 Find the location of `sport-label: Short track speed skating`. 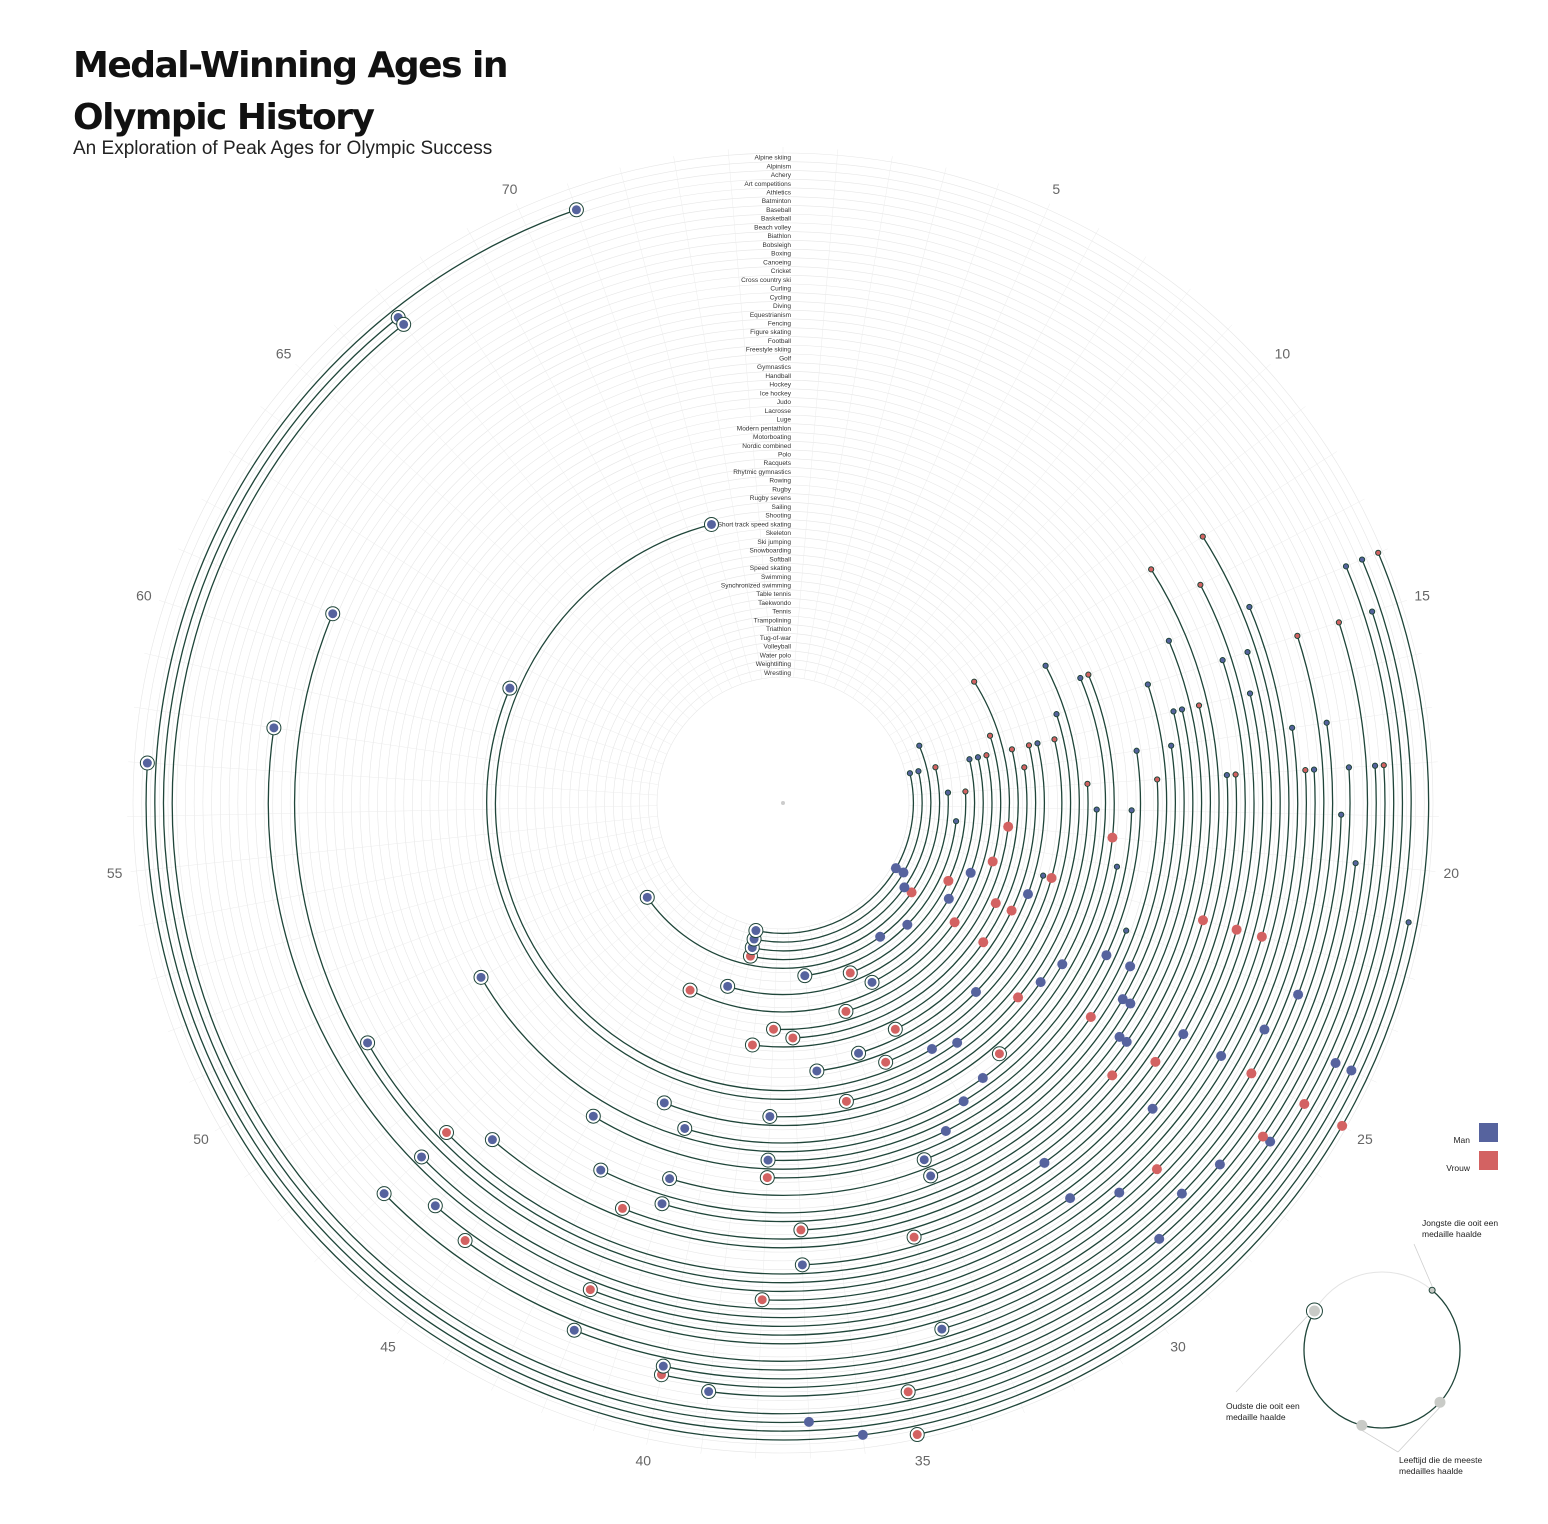

sport-label: Short track speed skating is located at coordinates (755, 524).